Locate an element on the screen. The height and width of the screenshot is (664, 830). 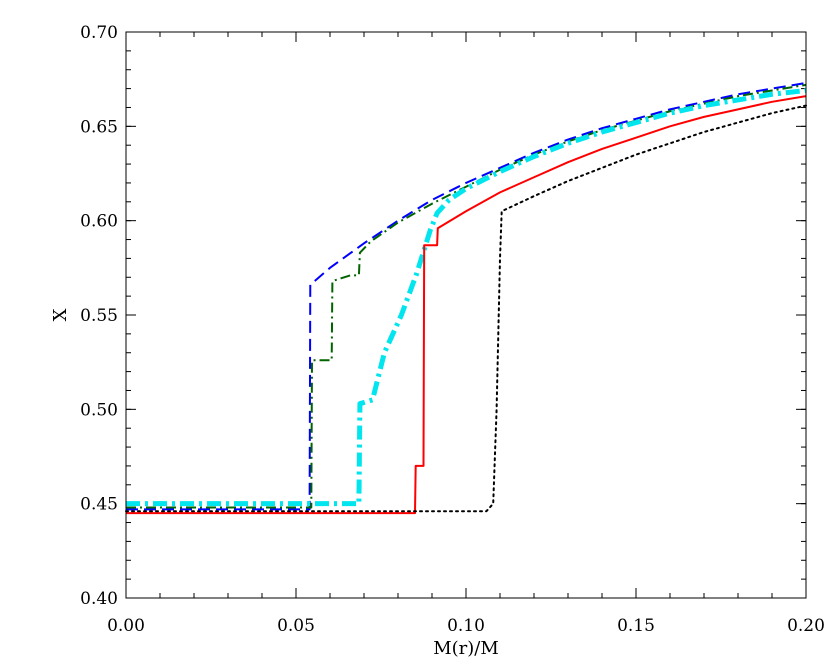
y-tick-label: 0.50 is located at coordinates (99, 410).